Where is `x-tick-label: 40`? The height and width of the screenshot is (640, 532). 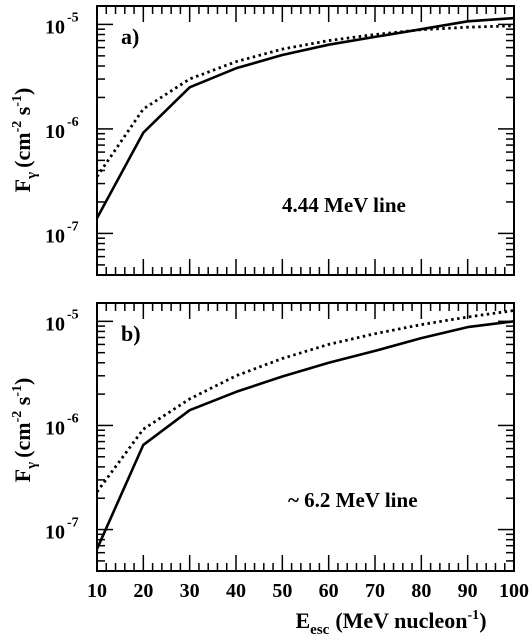 x-tick-label: 40 is located at coordinates (236, 591).